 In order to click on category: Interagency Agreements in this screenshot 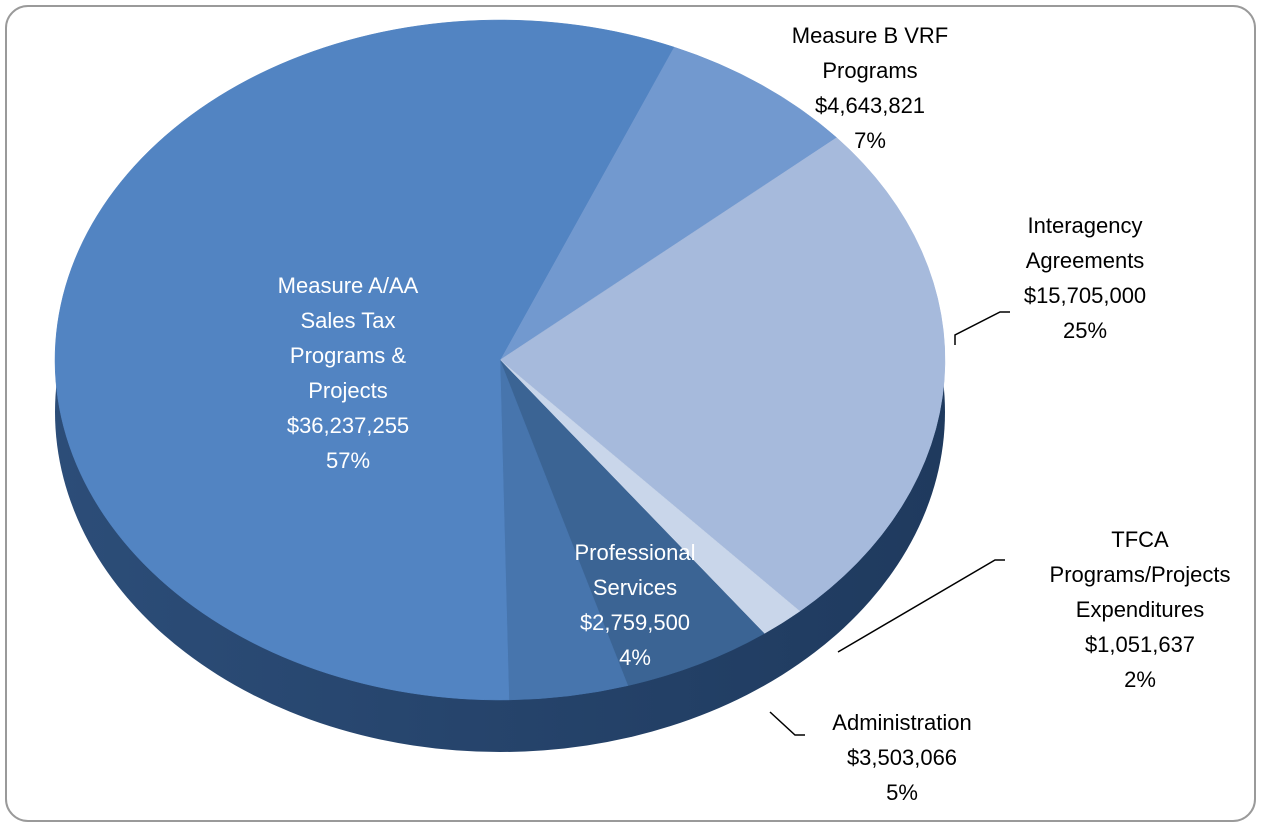, I will do `click(1085, 243)`.